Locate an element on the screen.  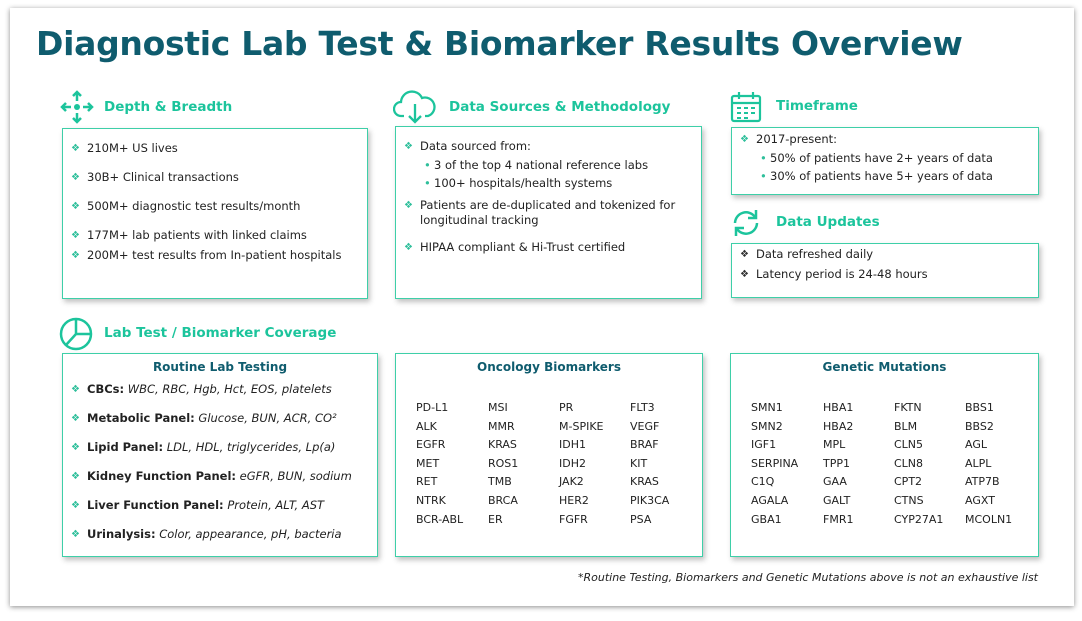
marker: MSI is located at coordinates (498, 407).